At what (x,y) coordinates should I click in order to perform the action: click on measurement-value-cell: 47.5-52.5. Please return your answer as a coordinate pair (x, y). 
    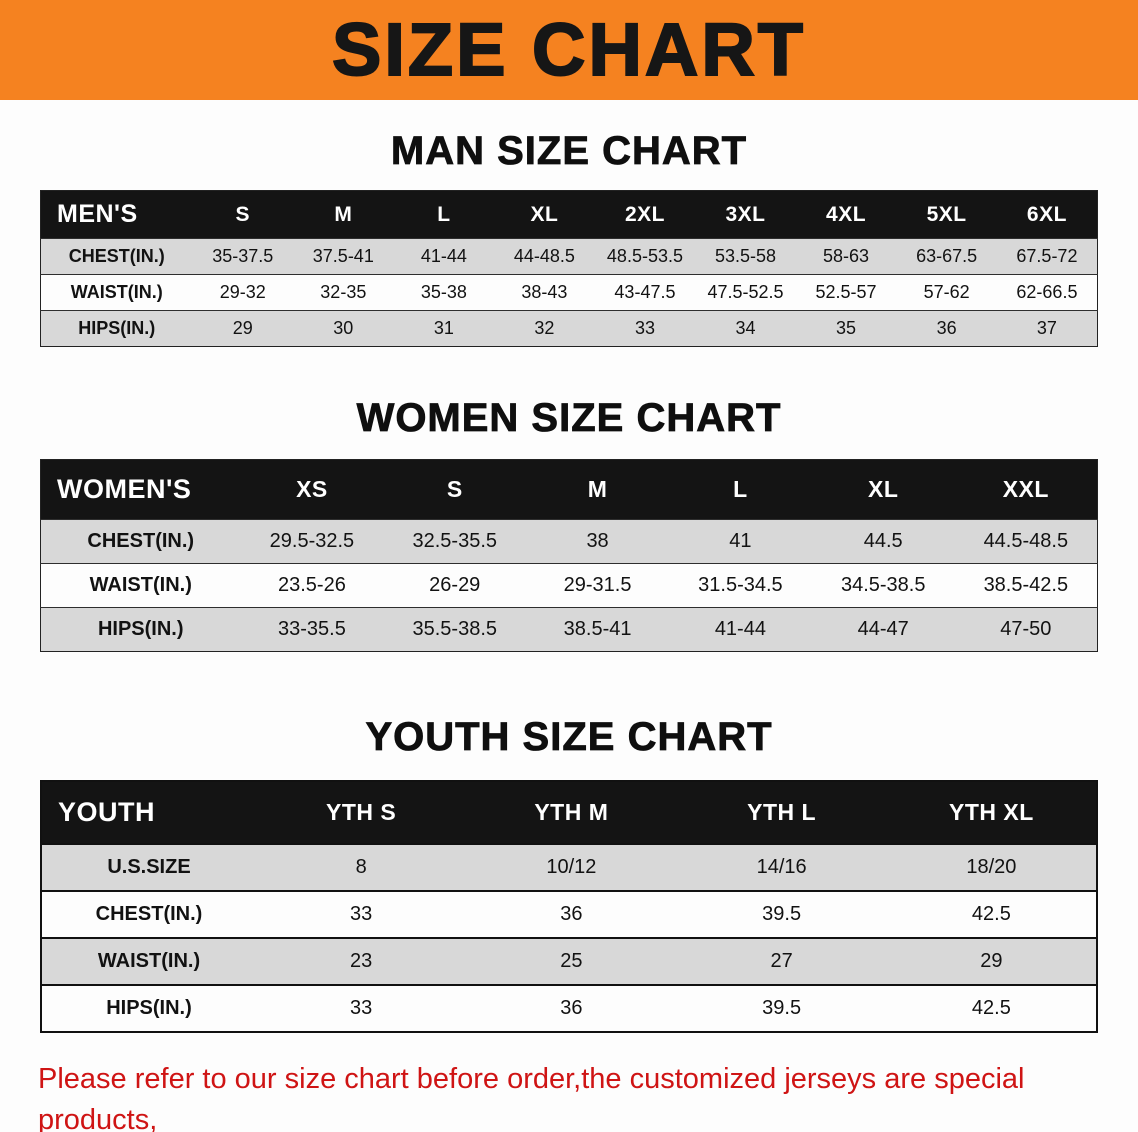
    Looking at the image, I should click on (745, 292).